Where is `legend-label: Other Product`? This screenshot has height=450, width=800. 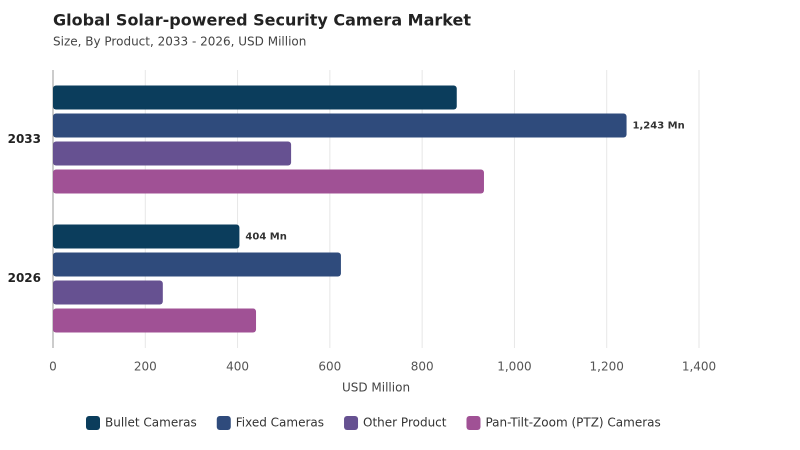
legend-label: Other Product is located at coordinates (405, 423).